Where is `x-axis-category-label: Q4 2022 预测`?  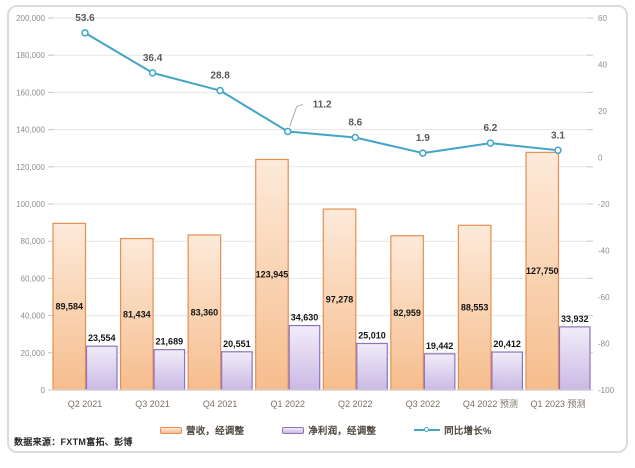 x-axis-category-label: Q4 2022 预测 is located at coordinates (490, 404).